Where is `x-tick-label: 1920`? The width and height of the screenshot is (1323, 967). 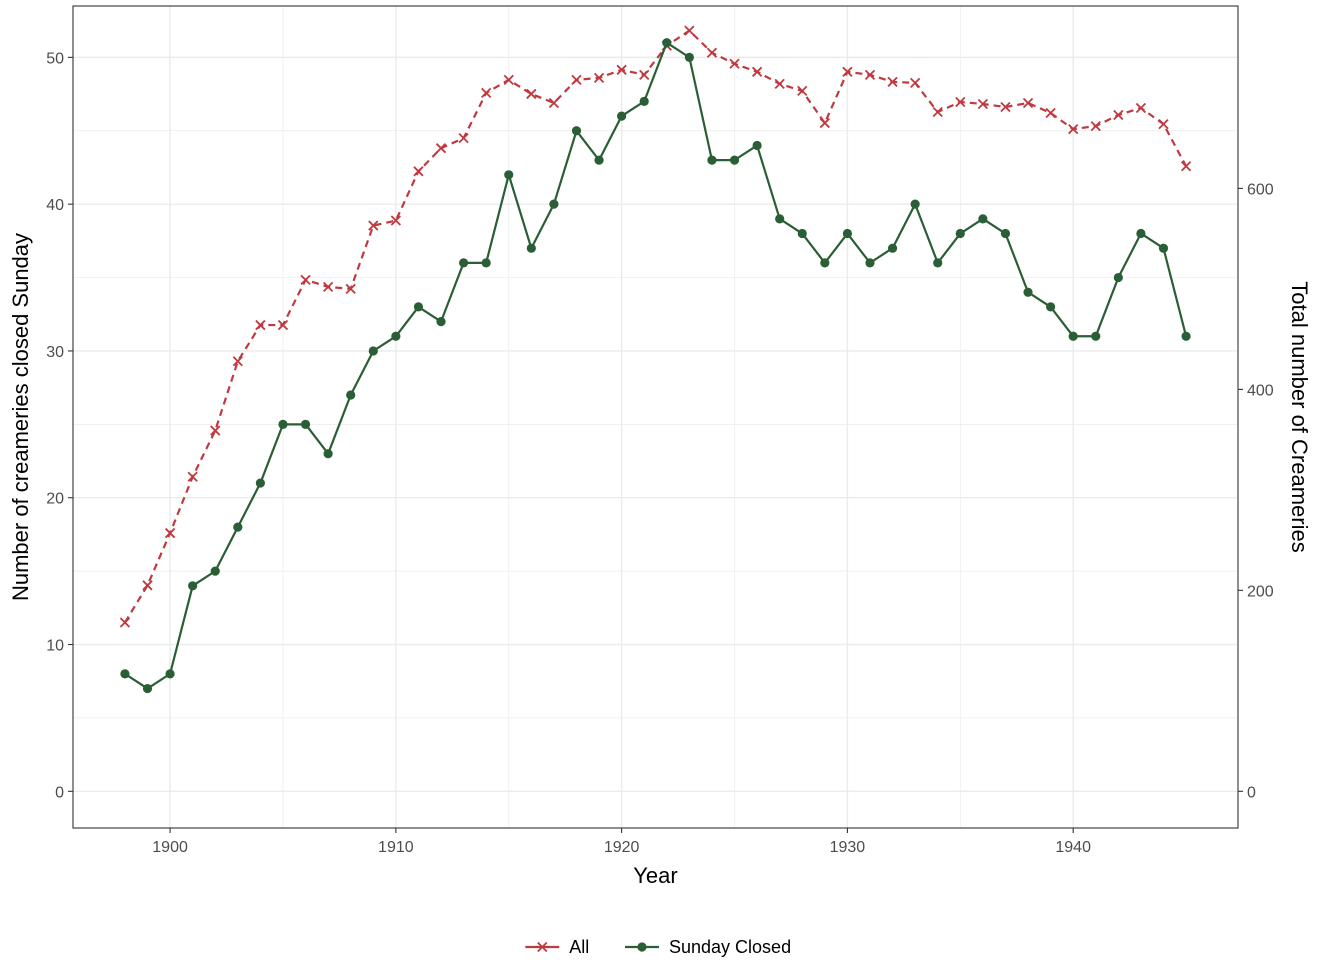
x-tick-label: 1920 is located at coordinates (622, 847).